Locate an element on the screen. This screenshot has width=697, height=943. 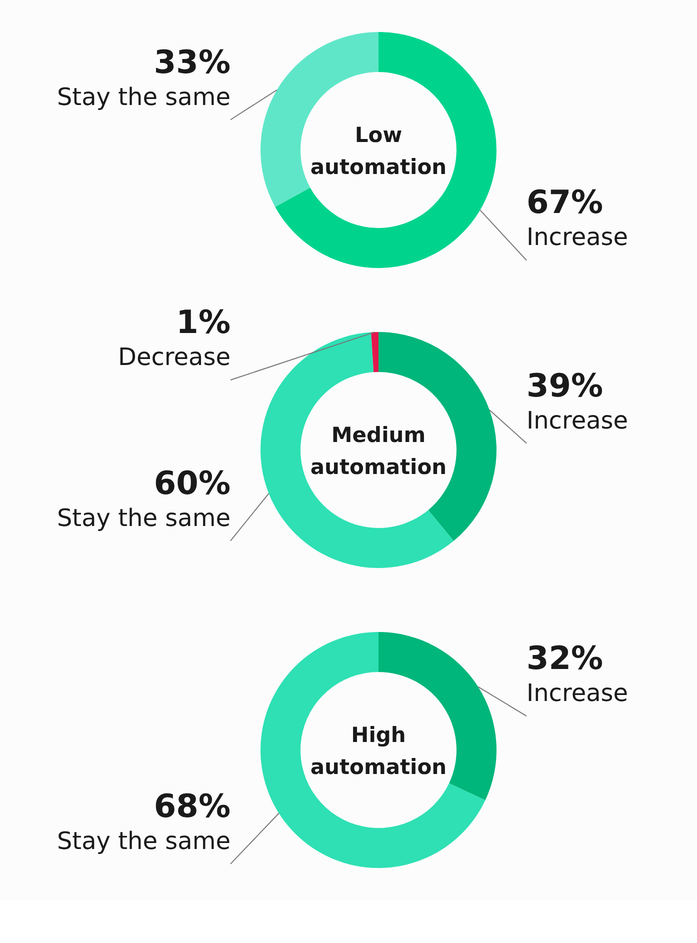
data-label: 68% is located at coordinates (192, 805).